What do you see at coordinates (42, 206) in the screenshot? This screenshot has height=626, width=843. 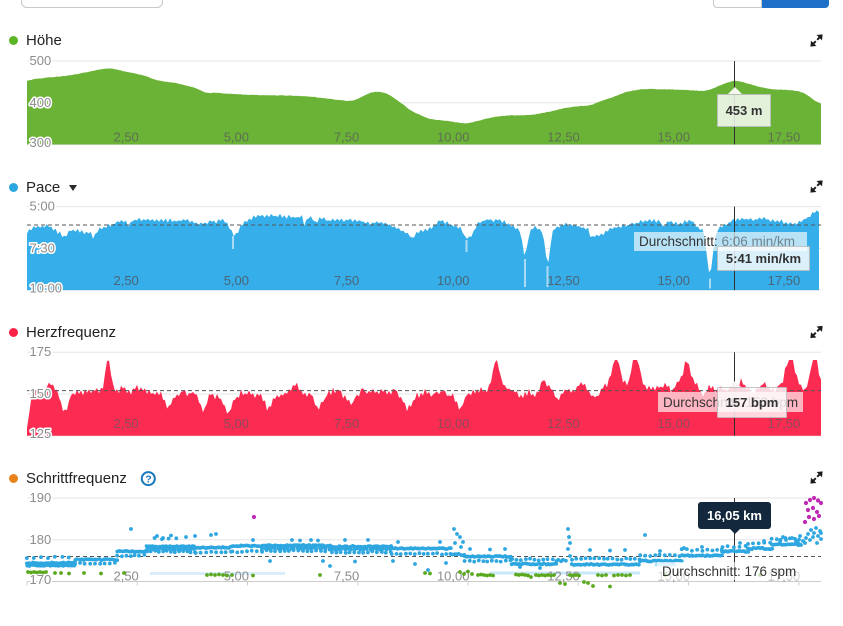 I see `svg-text: 5:00` at bounding box center [42, 206].